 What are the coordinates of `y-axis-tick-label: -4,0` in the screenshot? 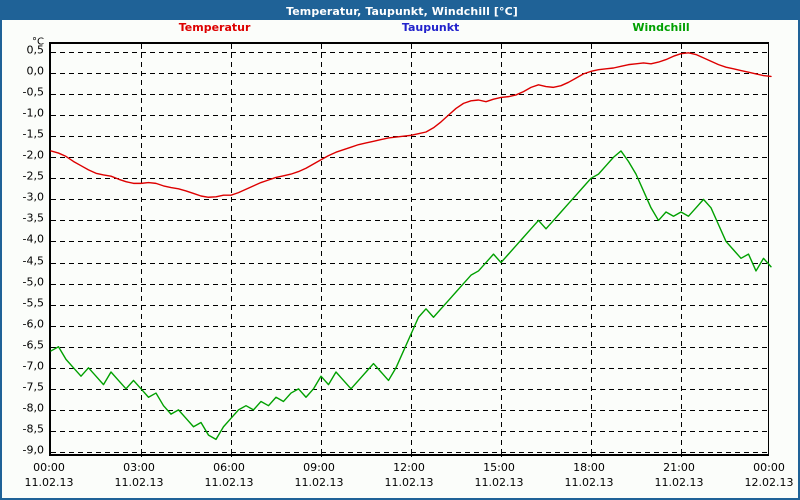 It's located at (33, 239).